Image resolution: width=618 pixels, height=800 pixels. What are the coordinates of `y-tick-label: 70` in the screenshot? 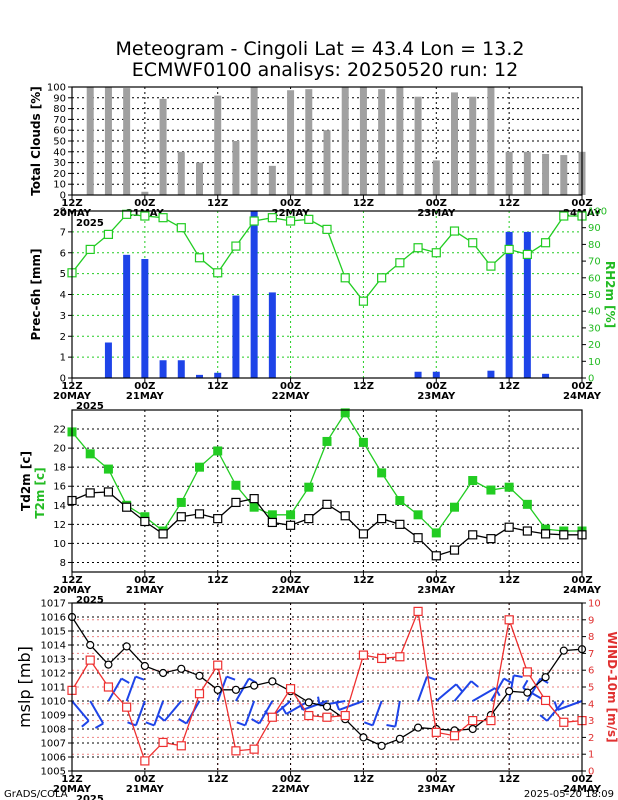 It's located at (59, 120).